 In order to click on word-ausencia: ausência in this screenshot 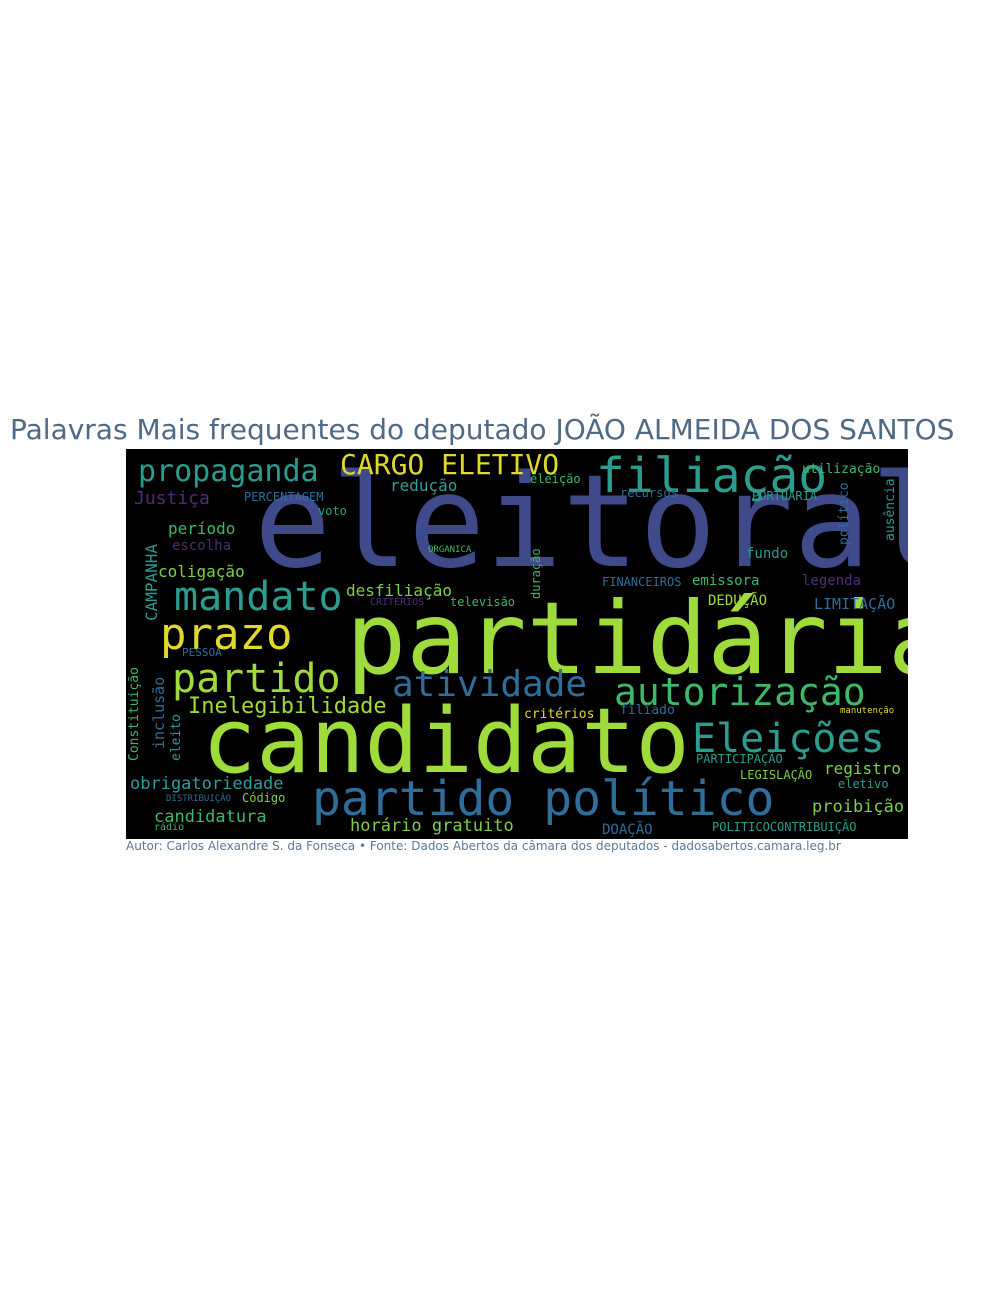, I will do `click(890, 509)`.